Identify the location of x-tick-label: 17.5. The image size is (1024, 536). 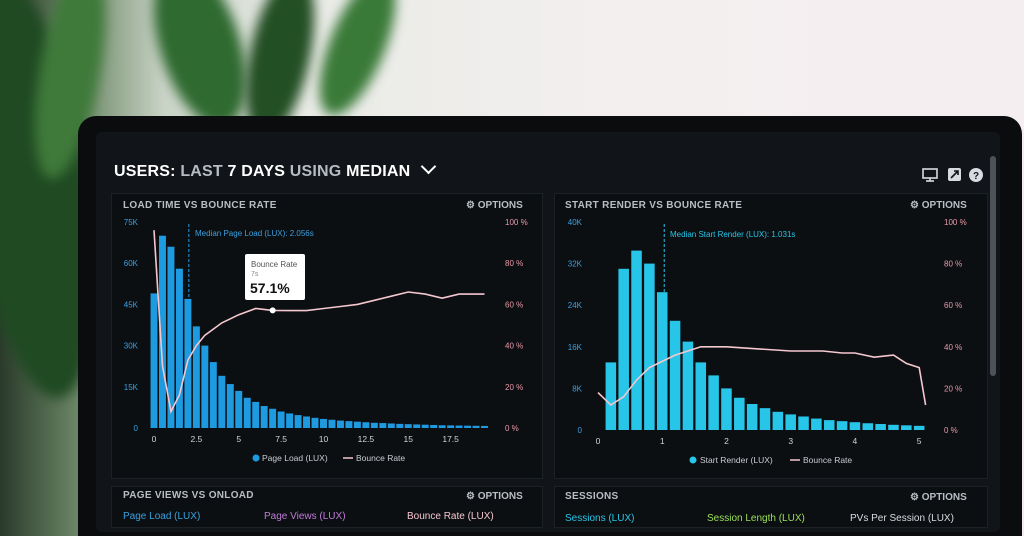
(450, 439).